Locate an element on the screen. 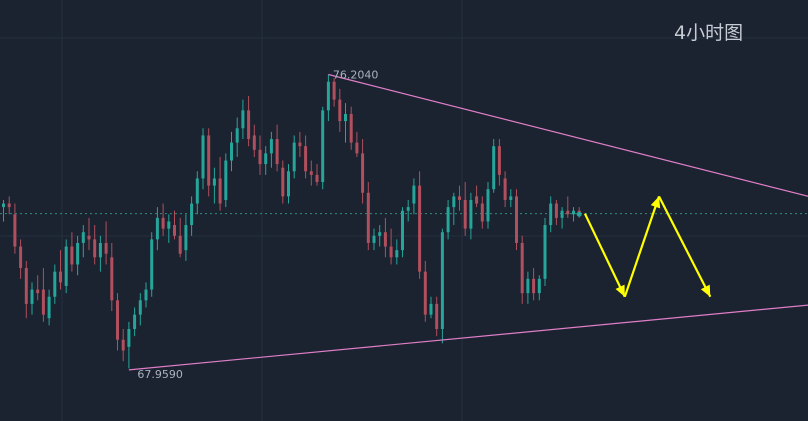 The height and width of the screenshot is (421, 808). low-price-label: 67.9590 is located at coordinates (160, 374).